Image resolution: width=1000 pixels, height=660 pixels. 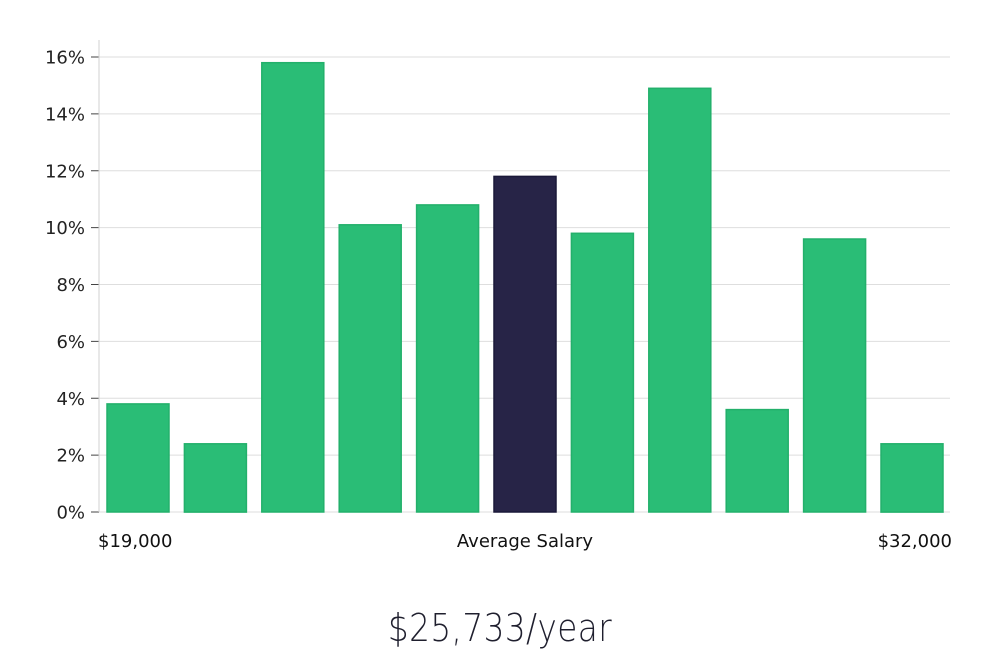 What do you see at coordinates (65, 58) in the screenshot?
I see `y-tick-label: 16%` at bounding box center [65, 58].